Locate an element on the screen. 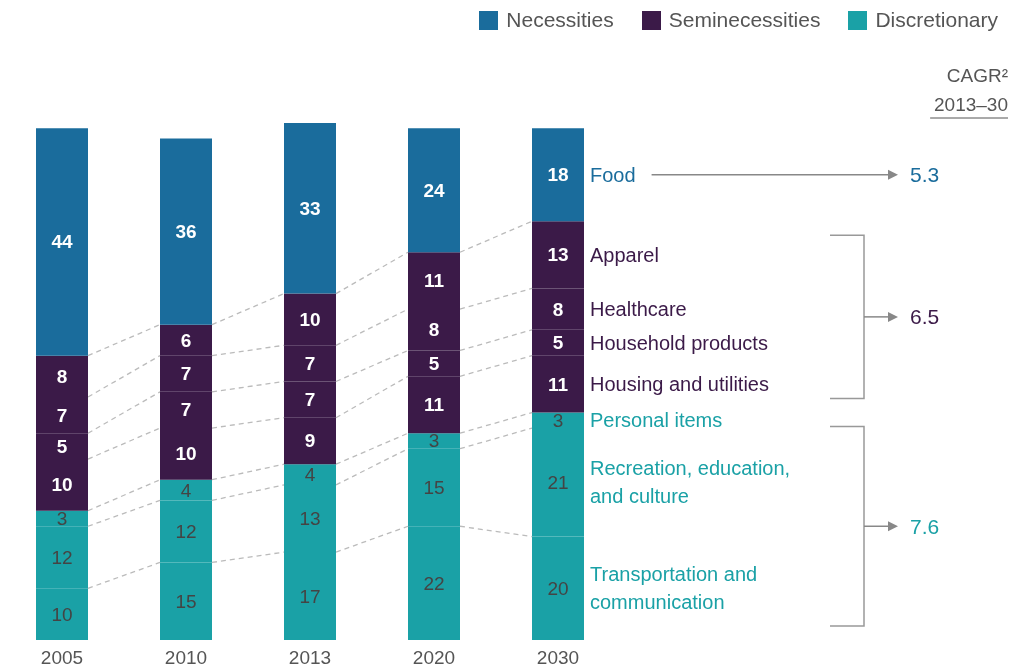 The image size is (1018, 670). text: Necessities is located at coordinates (560, 20).